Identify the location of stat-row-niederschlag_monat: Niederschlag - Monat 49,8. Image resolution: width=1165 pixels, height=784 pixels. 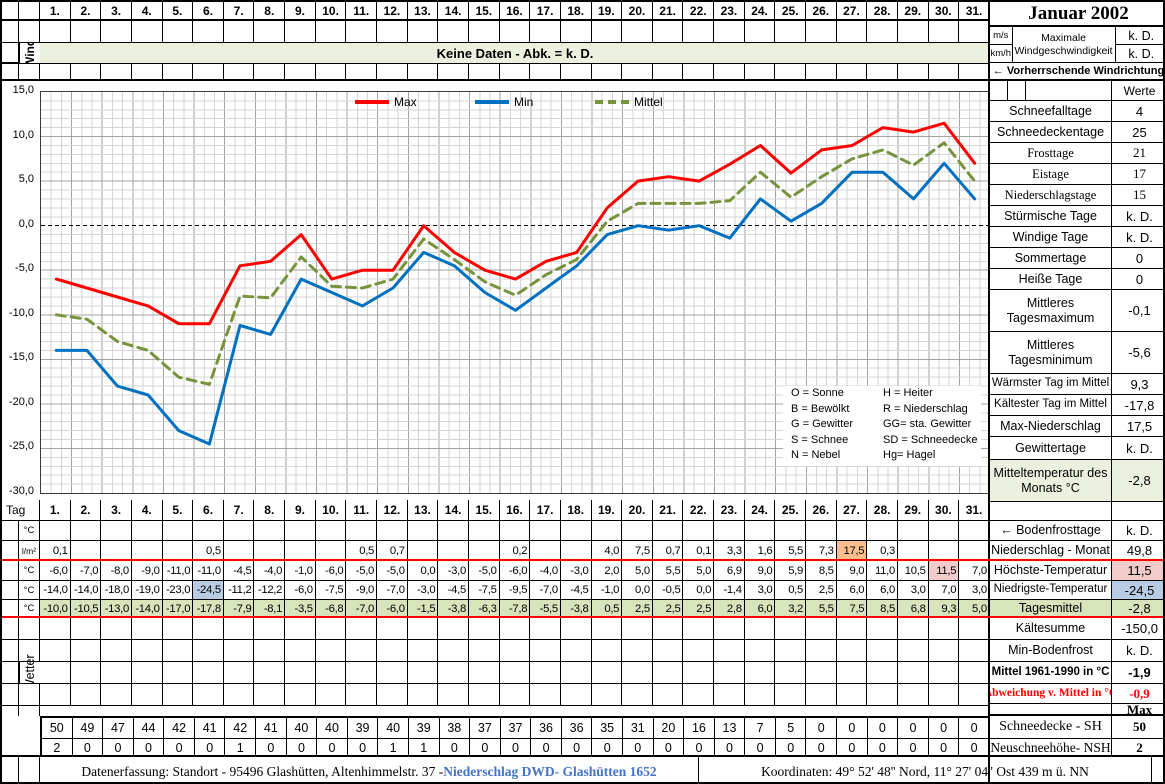
(1076, 551).